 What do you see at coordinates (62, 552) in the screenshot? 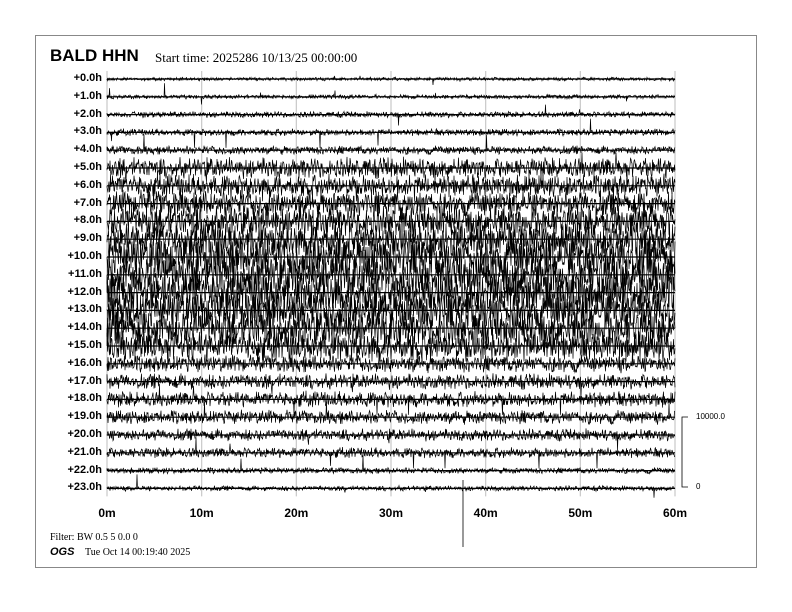
I see `agency-logo: OGS` at bounding box center [62, 552].